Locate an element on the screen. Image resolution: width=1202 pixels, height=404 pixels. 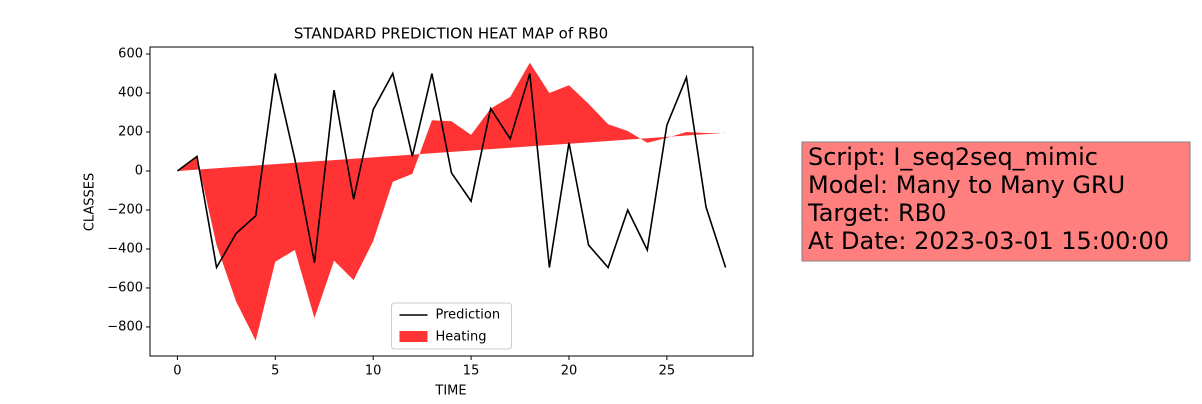
legend-label: Heating is located at coordinates (461, 337).